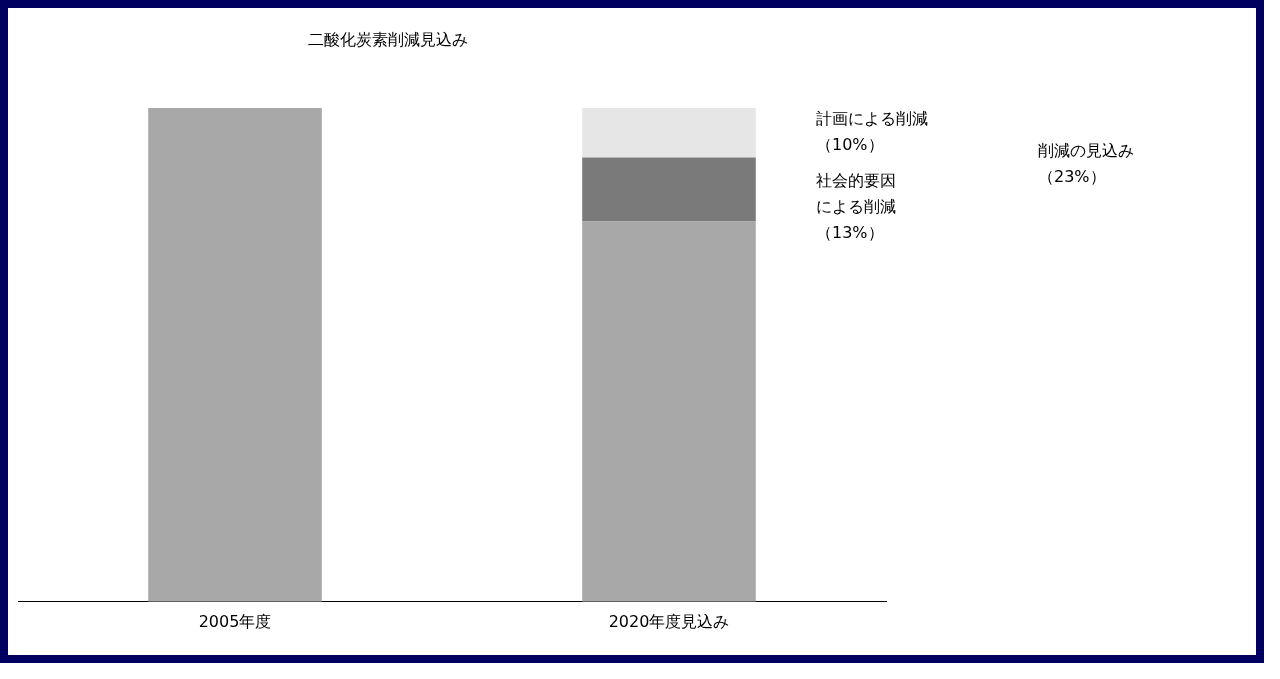 The width and height of the screenshot is (1280, 679). What do you see at coordinates (872, 132) in the screenshot?
I see `annotation: 計画による削減（10%）` at bounding box center [872, 132].